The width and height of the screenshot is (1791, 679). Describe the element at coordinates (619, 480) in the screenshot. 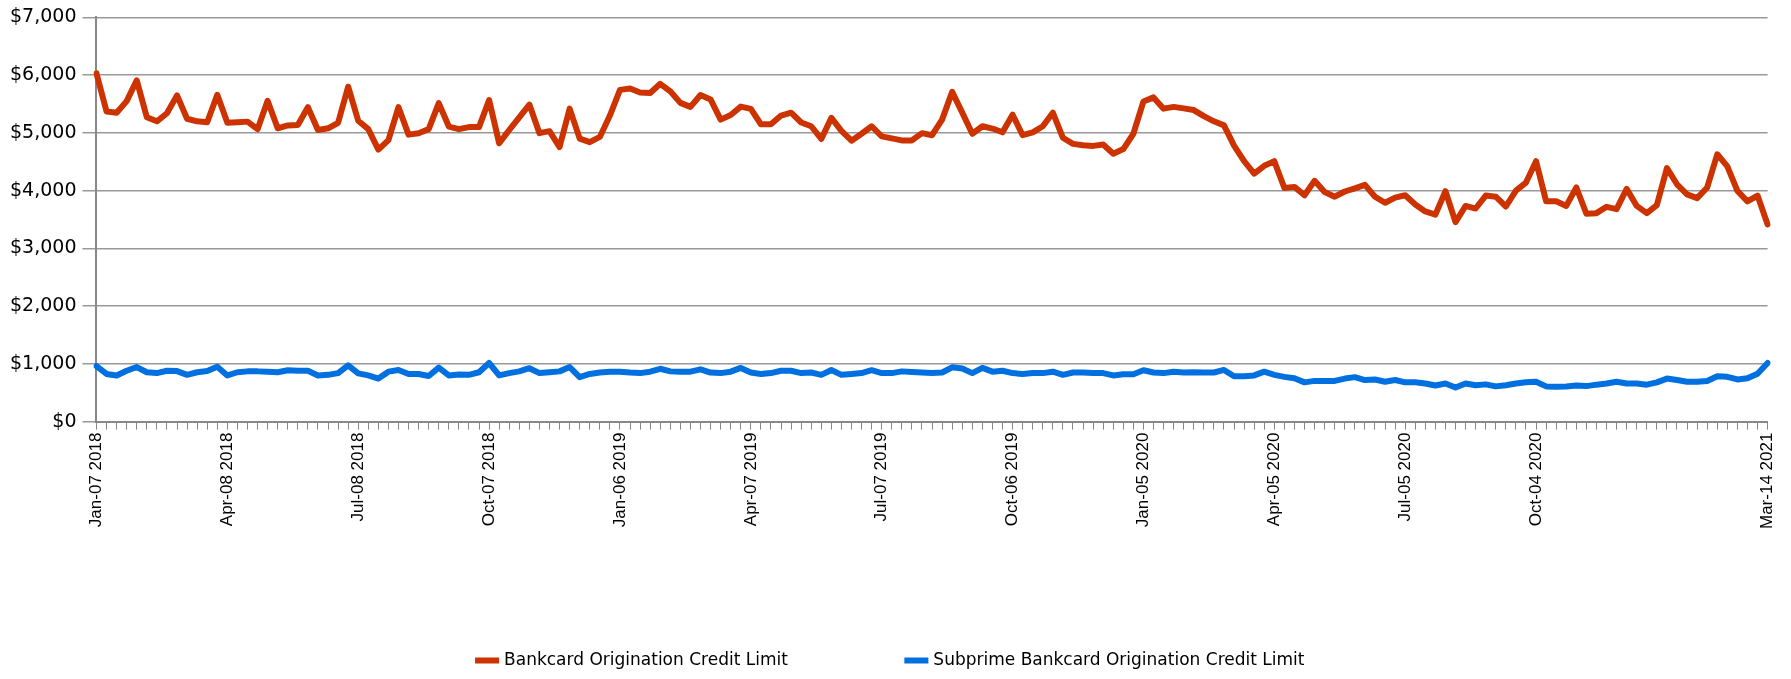

I see `x-tick-label: Jan-06 2019` at that location.